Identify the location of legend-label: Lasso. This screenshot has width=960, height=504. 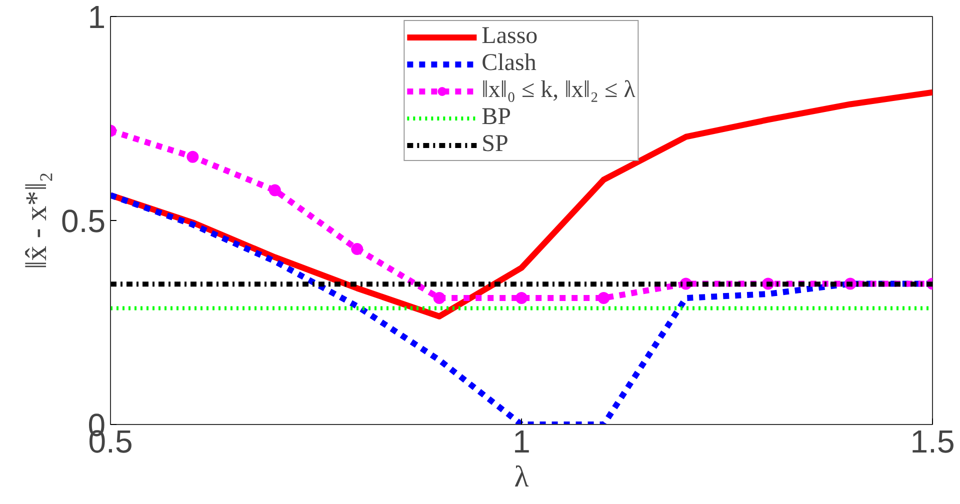
(510, 36).